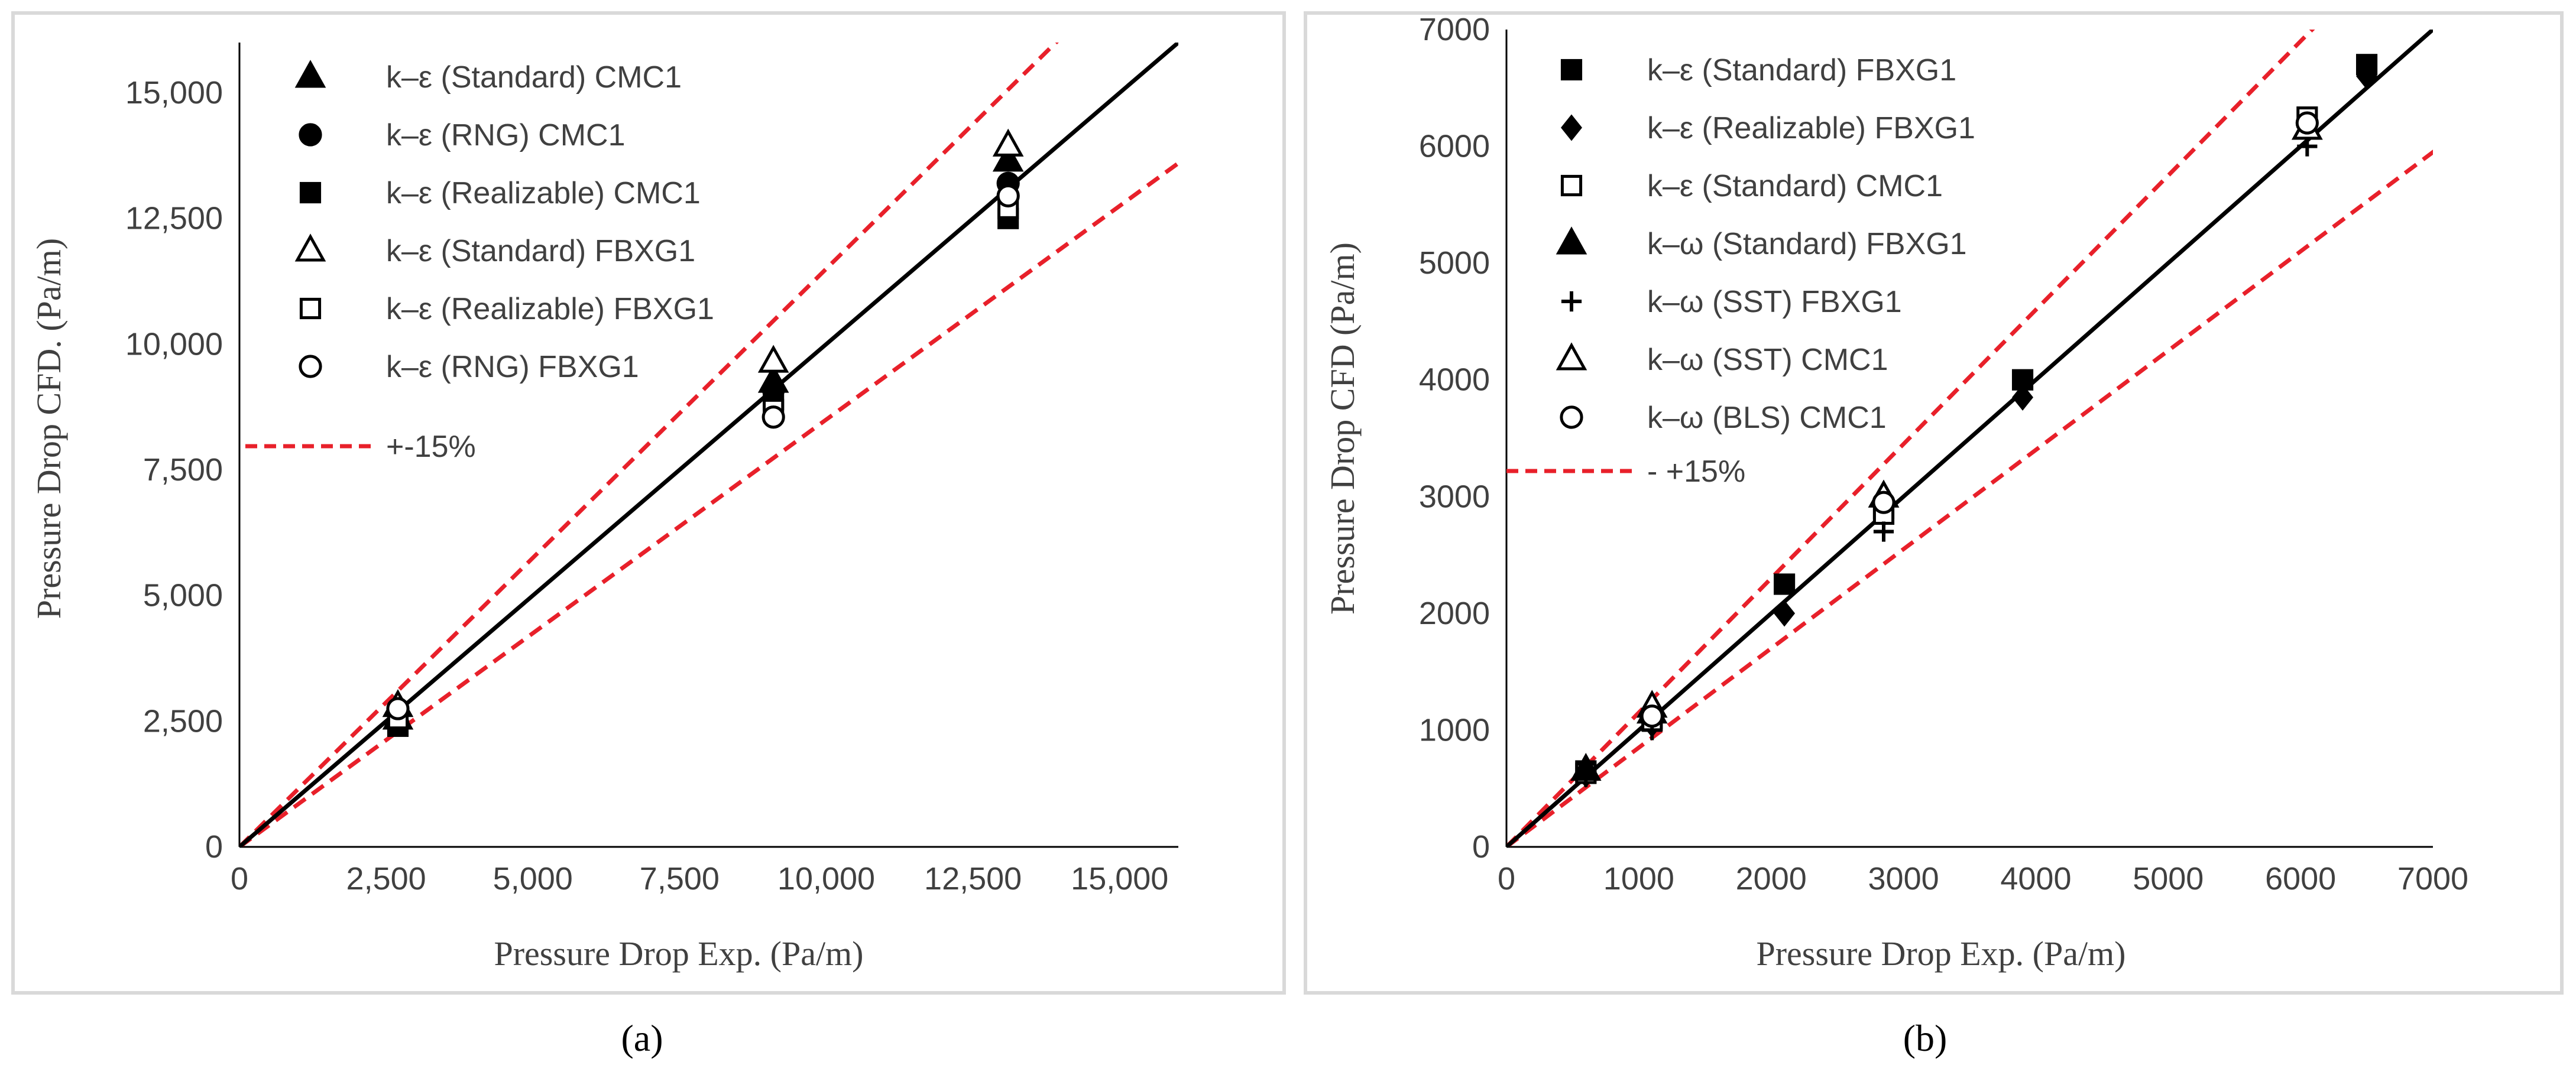 Image resolution: width=2576 pixels, height=1075 pixels. Describe the element at coordinates (1454, 497) in the screenshot. I see `chart-b-ytick-label: 3000` at that location.